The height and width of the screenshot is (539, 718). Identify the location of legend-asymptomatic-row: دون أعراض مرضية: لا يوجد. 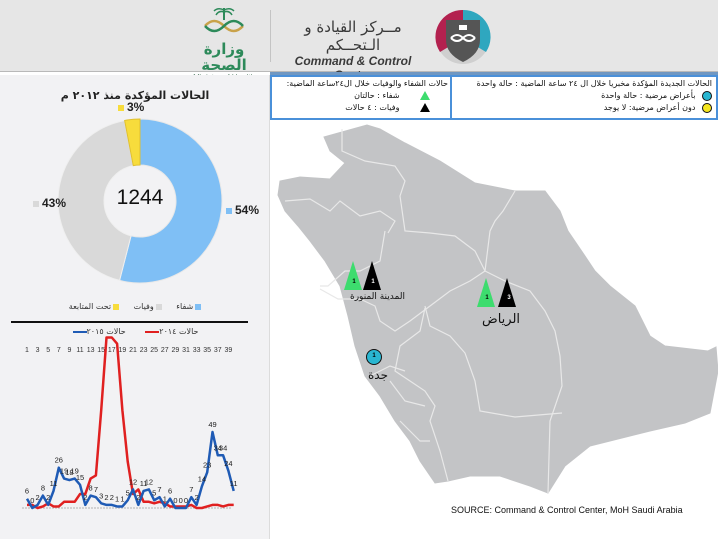
(584, 108).